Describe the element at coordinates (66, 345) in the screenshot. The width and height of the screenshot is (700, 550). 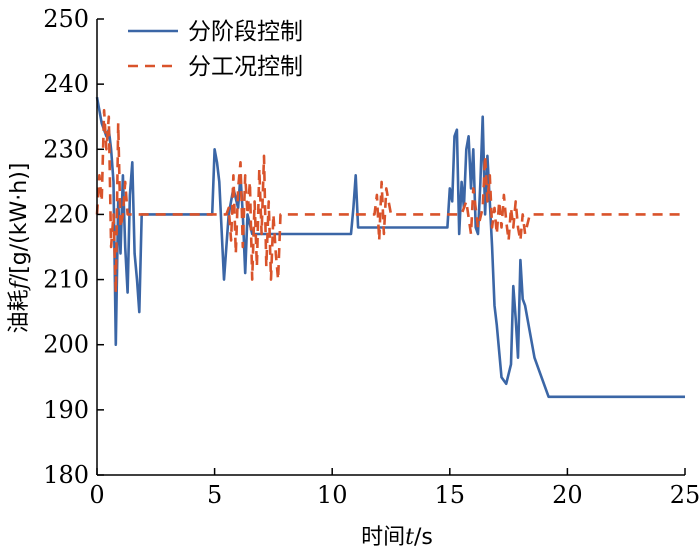
I see `y-tick-label: 200` at that location.